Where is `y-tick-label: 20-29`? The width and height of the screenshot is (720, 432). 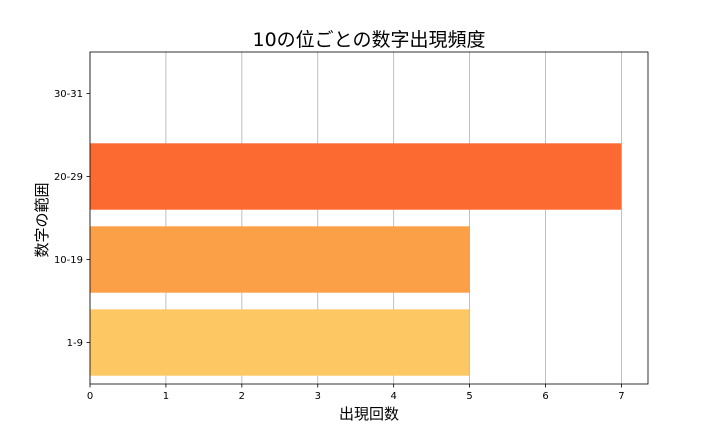 y-tick-label: 20-29 is located at coordinates (68, 177).